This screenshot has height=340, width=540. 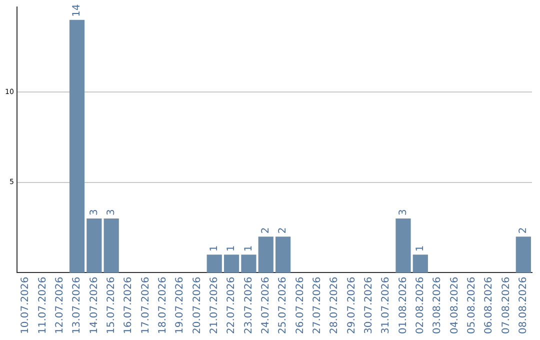 What do you see at coordinates (489, 305) in the screenshot?
I see `x-tick-label: 06.08.2026` at bounding box center [489, 305].